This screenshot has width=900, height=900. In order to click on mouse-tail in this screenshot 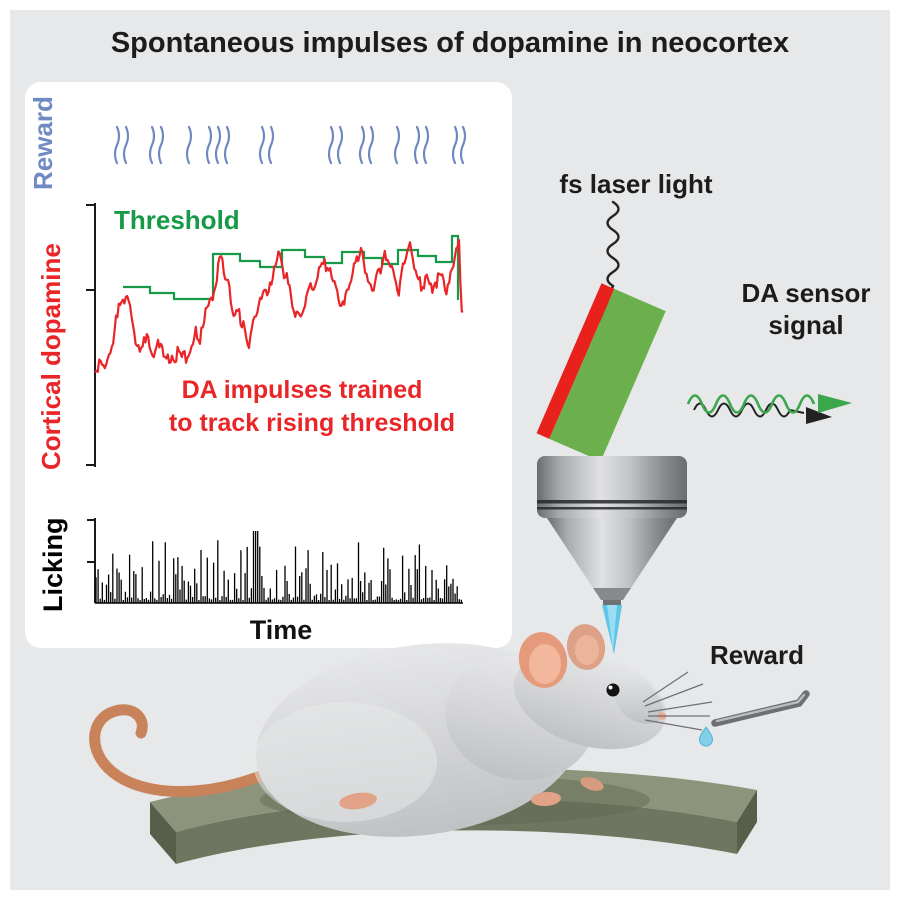, I will do `click(202, 751)`.